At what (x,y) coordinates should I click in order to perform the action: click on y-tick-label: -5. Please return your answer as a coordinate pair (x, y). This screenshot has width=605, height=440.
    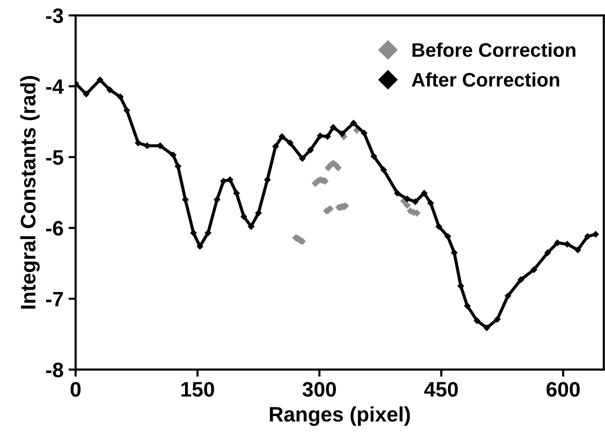
    Looking at the image, I should click on (55, 157).